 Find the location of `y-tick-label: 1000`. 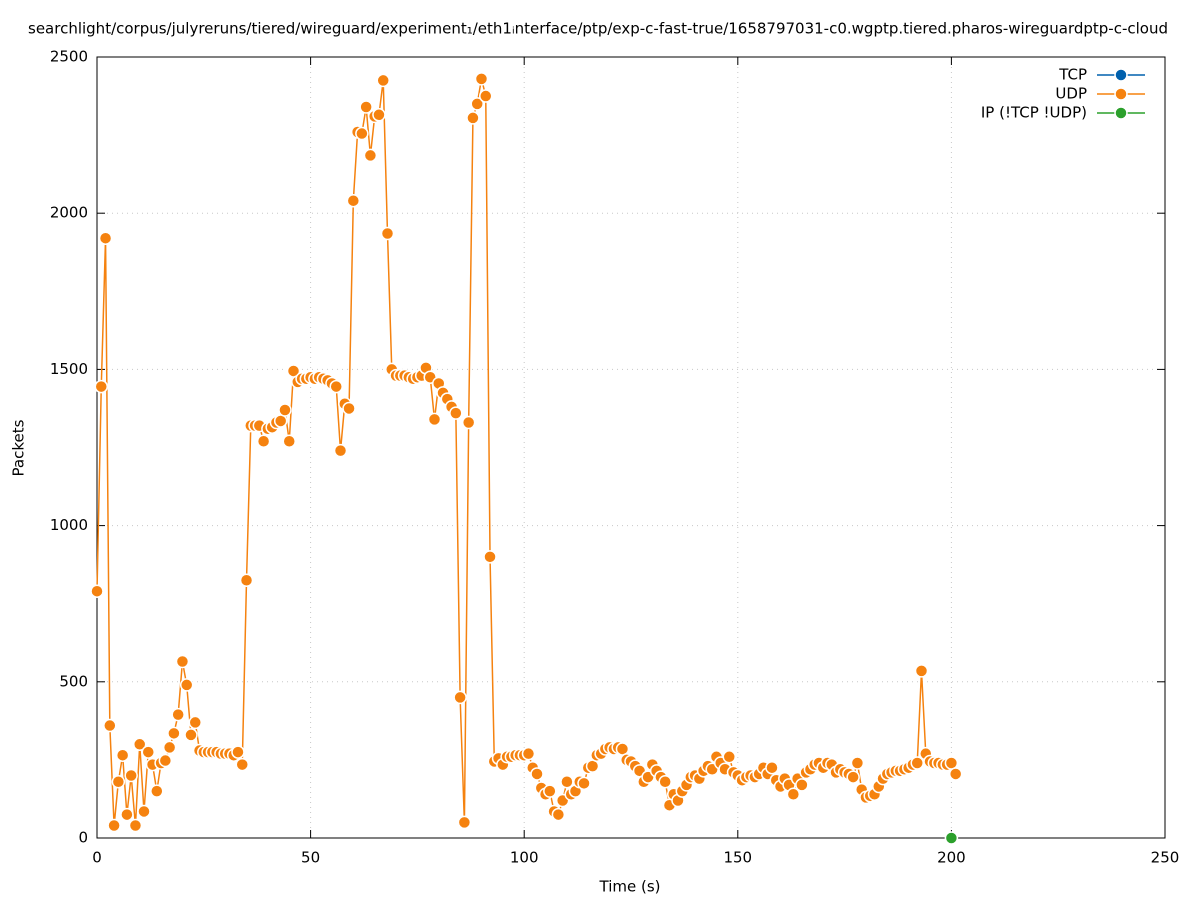

y-tick-label: 1000 is located at coordinates (69, 525).